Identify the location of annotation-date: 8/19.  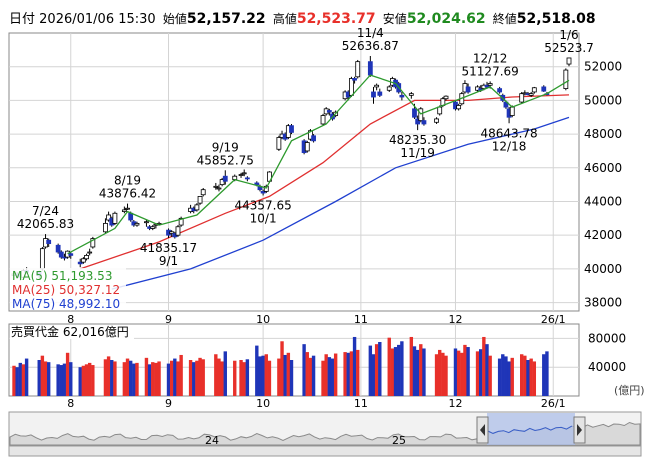
(127, 181).